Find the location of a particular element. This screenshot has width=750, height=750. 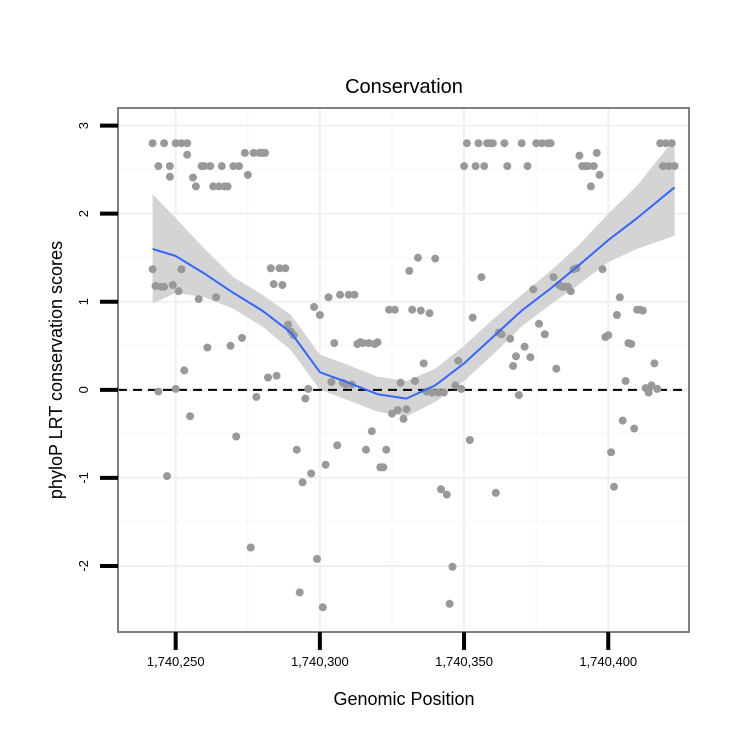

x-tick-label: 1,740,250 is located at coordinates (176, 661).